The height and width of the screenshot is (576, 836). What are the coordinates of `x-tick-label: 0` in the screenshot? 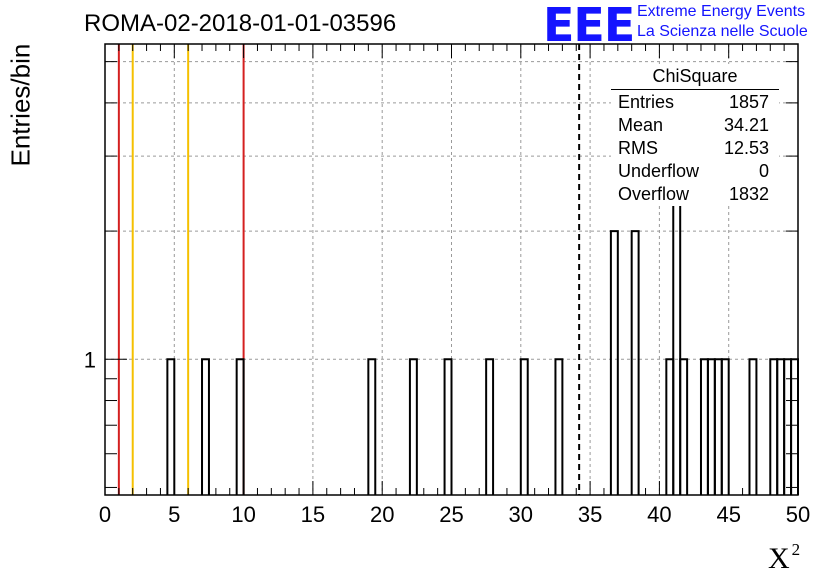 It's located at (105, 514).